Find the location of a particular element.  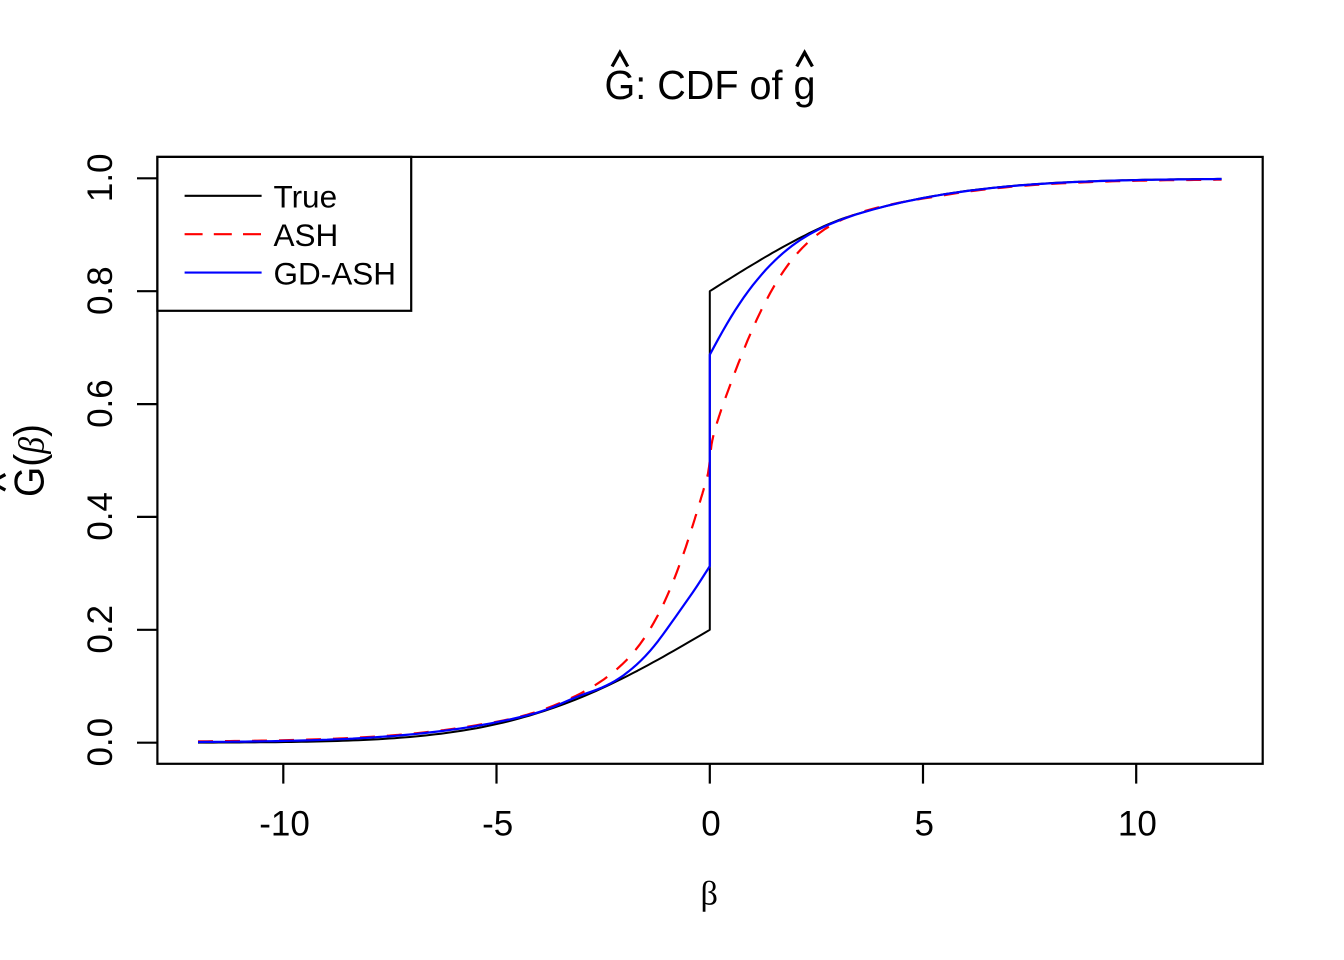

svg-text: G(β) is located at coordinates (28, 460).